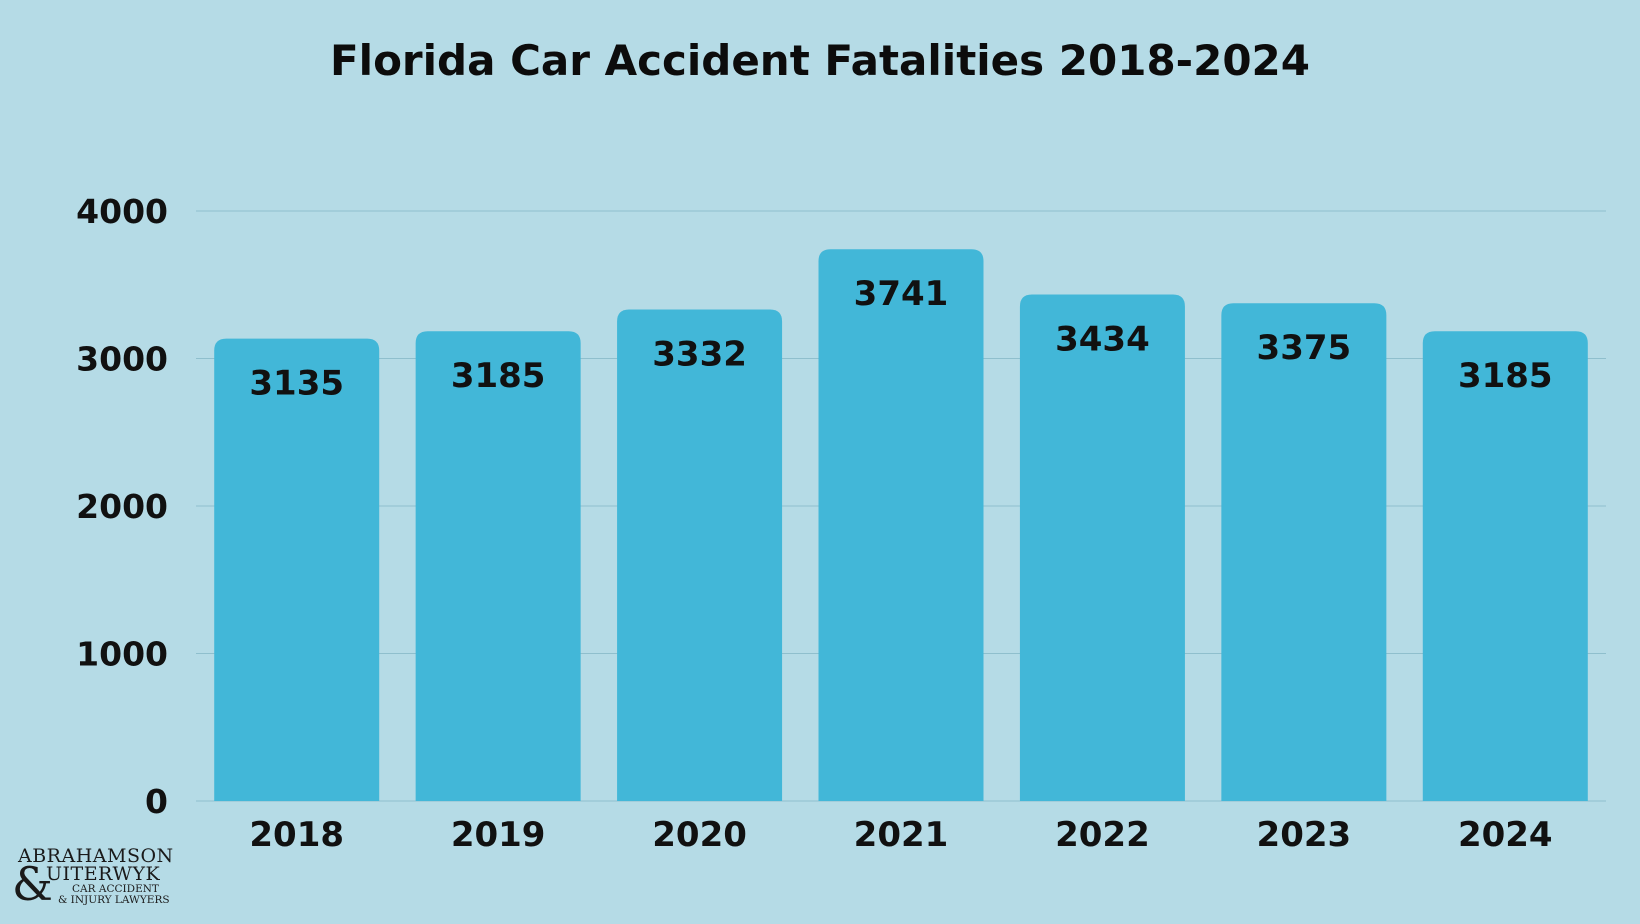 Image resolution: width=1640 pixels, height=924 pixels. What do you see at coordinates (122, 211) in the screenshot?
I see `y-tick-label: 4000` at bounding box center [122, 211].